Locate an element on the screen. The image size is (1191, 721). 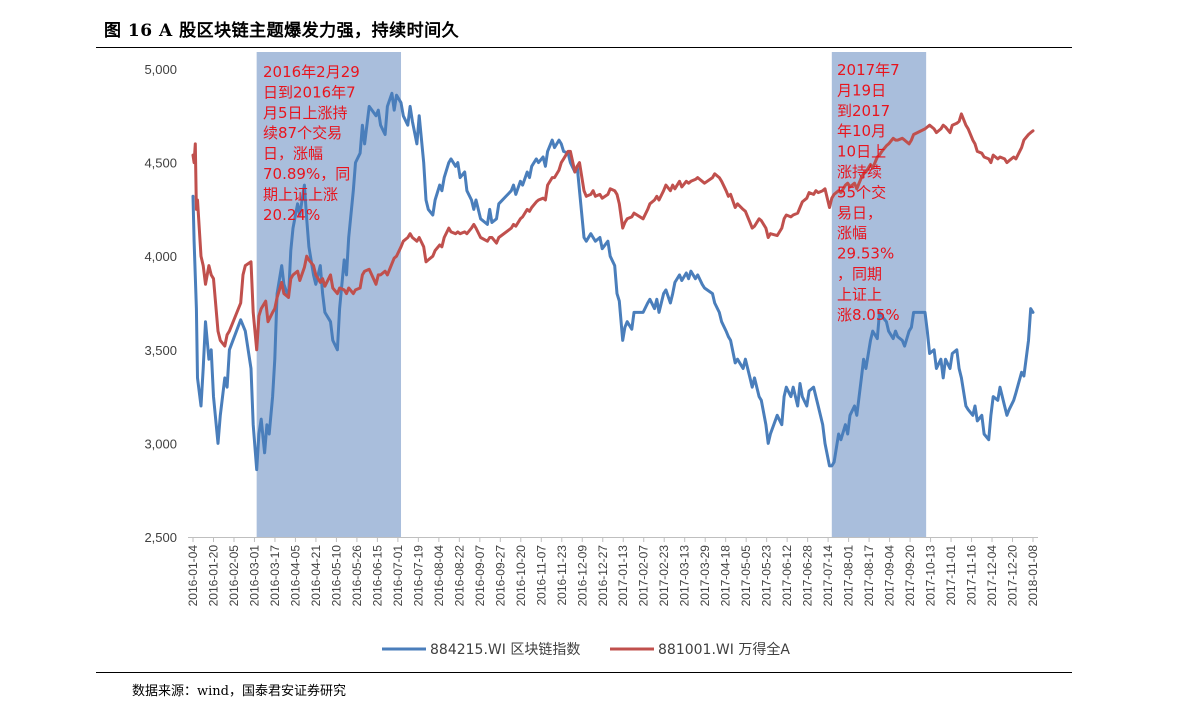
annotation-line: 2017年7 is located at coordinates (868, 70).